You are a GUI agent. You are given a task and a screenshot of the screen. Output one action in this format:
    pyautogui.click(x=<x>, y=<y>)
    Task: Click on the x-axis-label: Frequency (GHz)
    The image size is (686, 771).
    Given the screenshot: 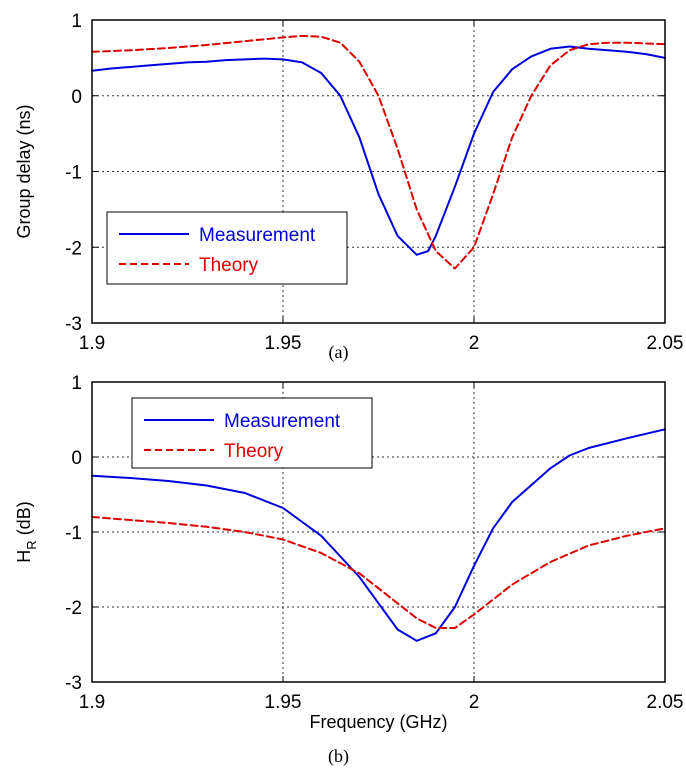 What is the action you would take?
    pyautogui.click(x=378, y=722)
    